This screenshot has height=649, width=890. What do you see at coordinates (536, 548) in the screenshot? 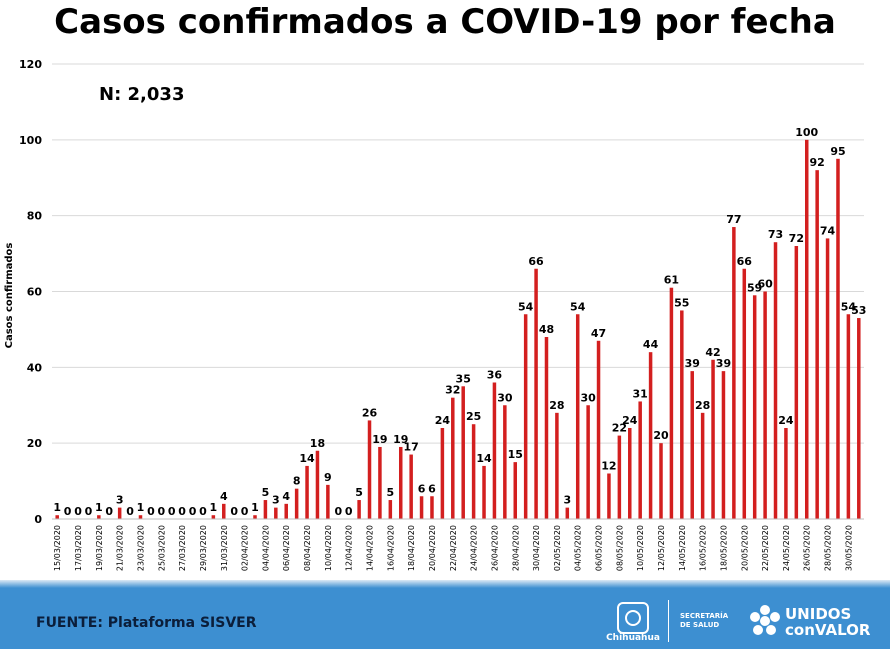
I see `x-tick-label: 30/04/2020` at bounding box center [536, 548].